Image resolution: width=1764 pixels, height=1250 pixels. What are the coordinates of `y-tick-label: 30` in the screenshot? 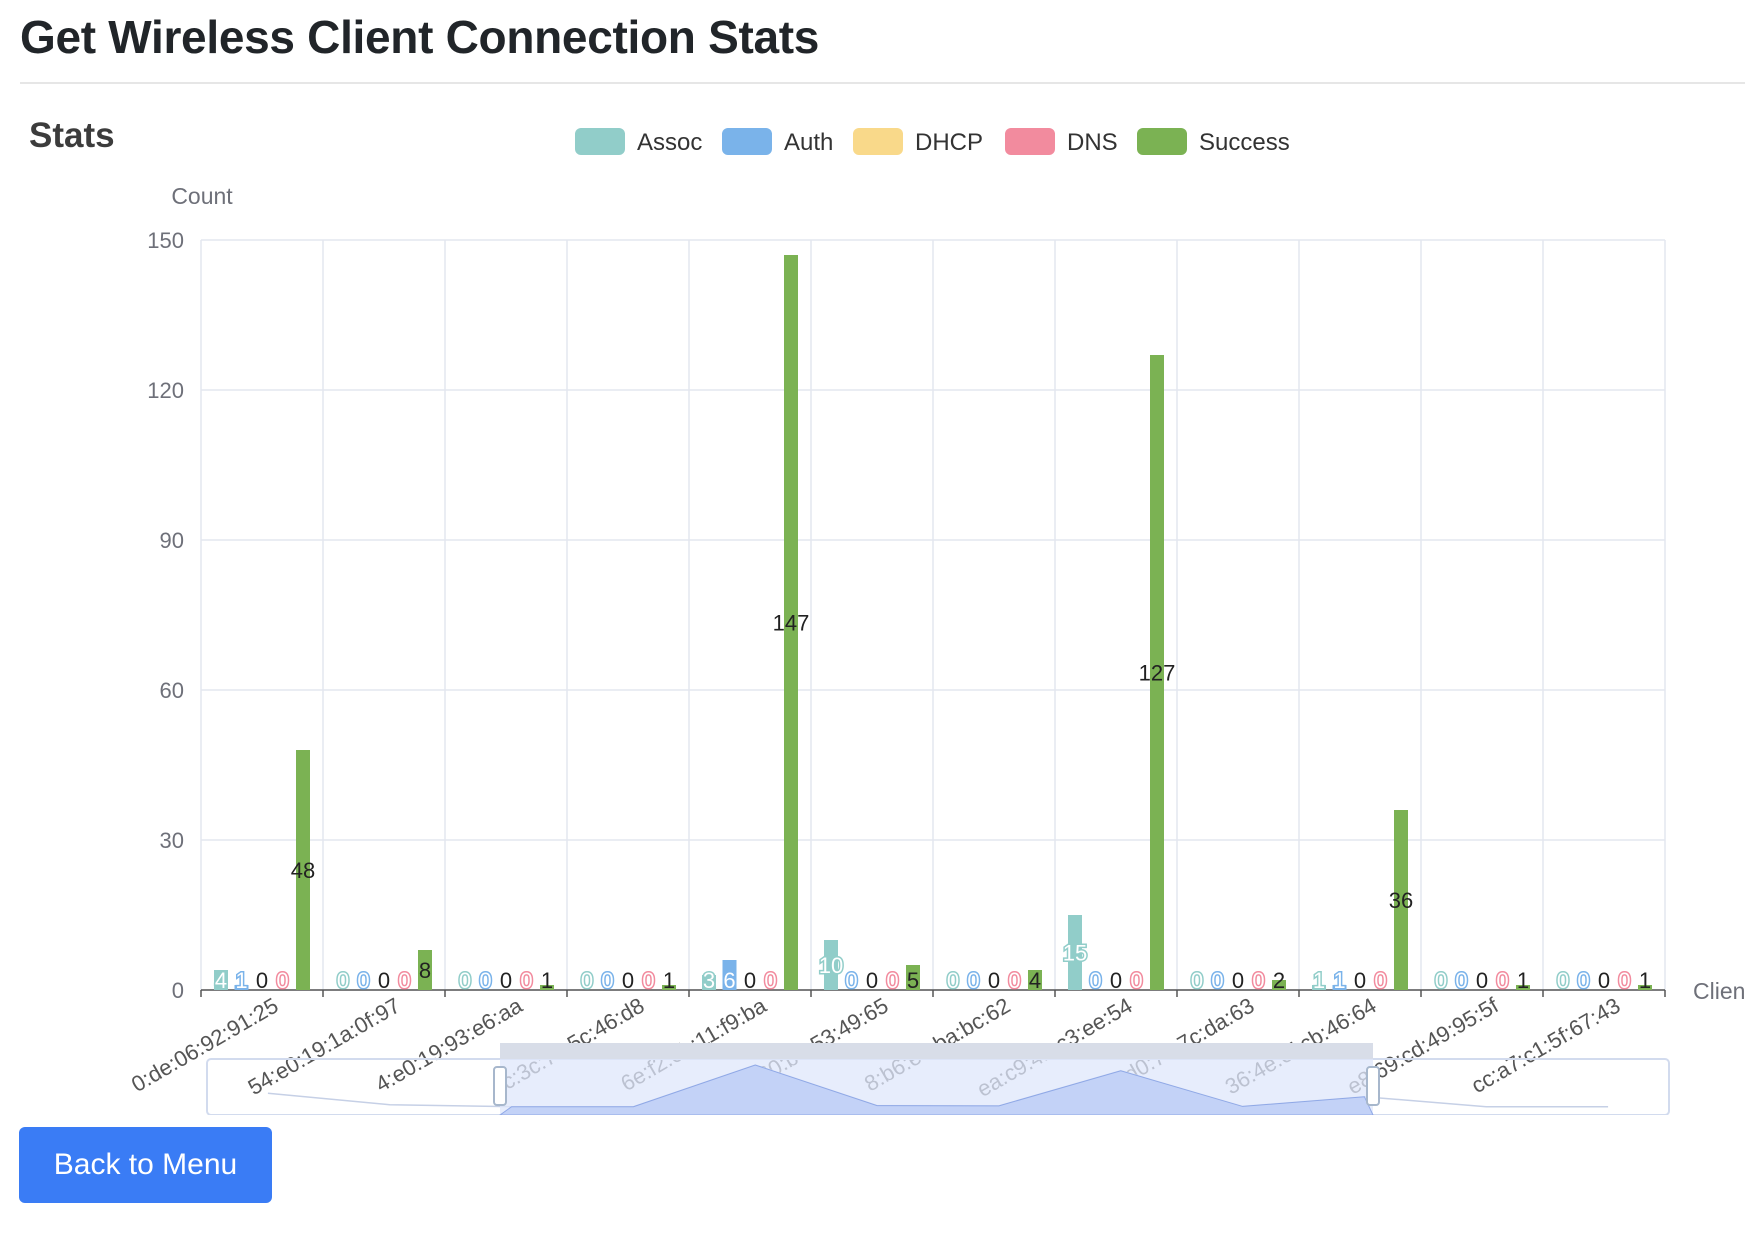 It's located at (172, 840).